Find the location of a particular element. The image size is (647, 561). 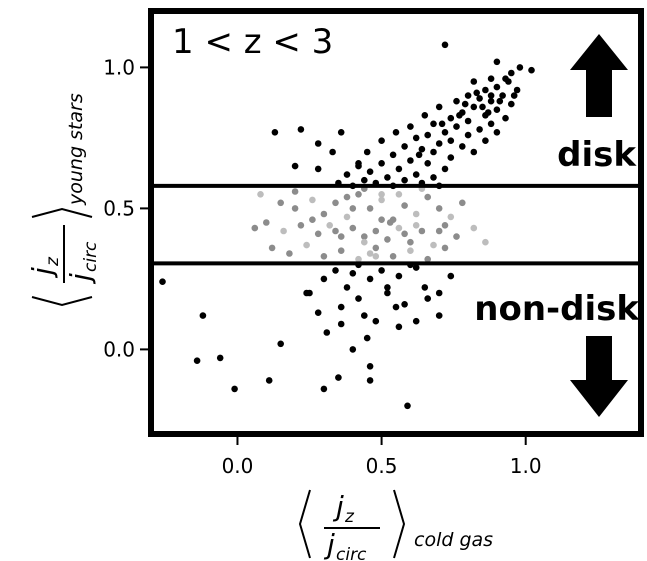

non-disk-label: non-disk is located at coordinates (557, 309).